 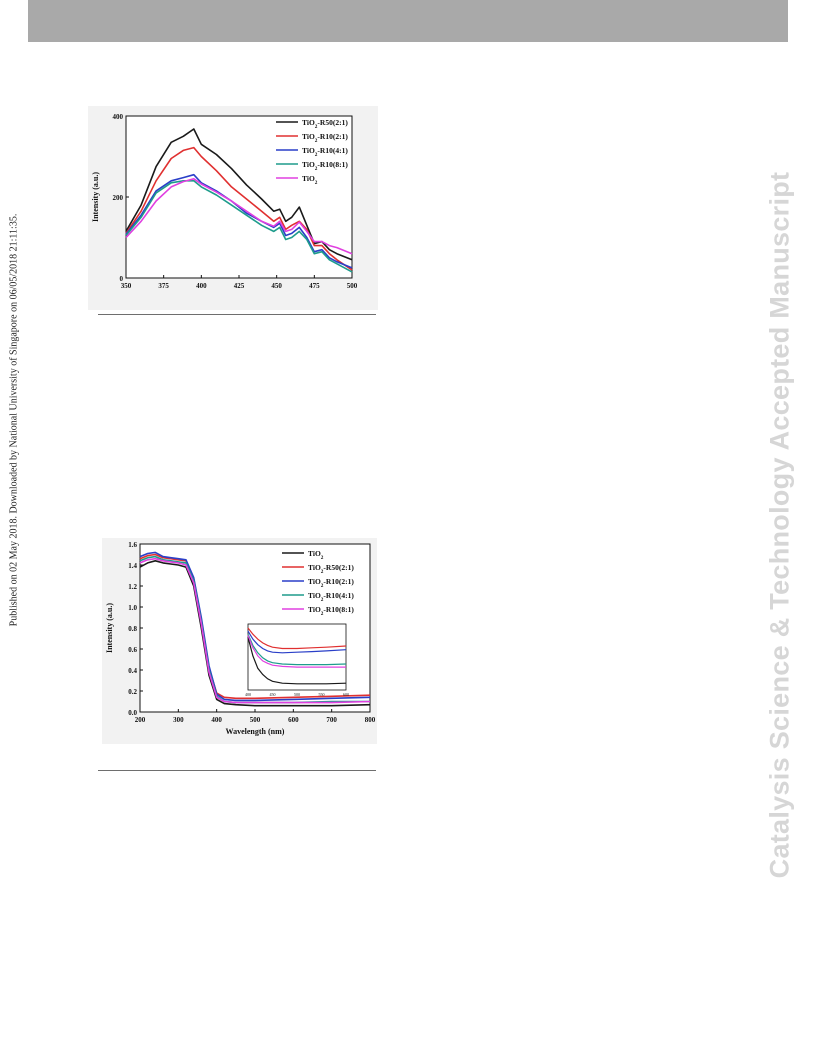 I want to click on x-tick-label: 450, so click(x=276, y=286).